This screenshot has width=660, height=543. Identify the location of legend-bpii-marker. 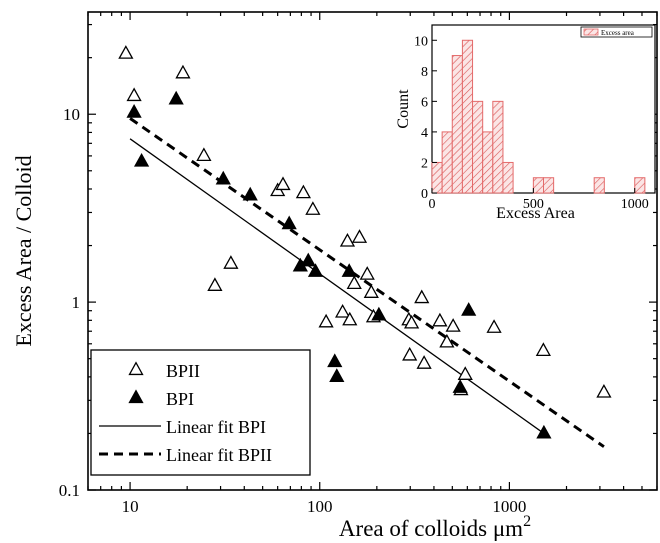
(136, 368).